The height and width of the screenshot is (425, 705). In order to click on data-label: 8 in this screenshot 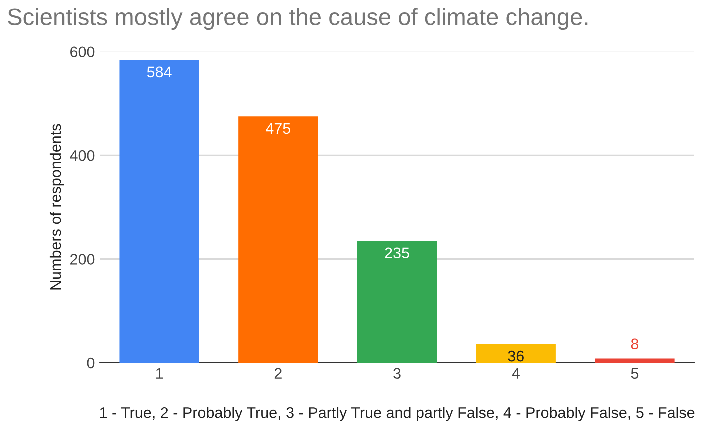, I will do `click(635, 344)`.